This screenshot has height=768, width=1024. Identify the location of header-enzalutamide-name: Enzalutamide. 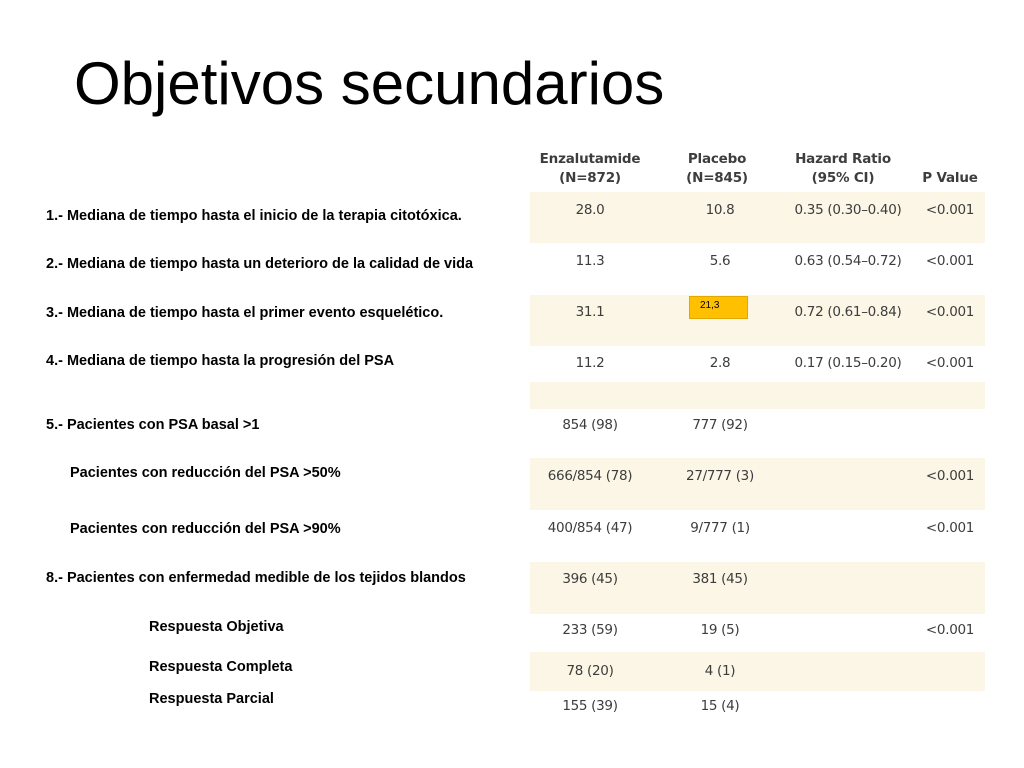
(590, 159).